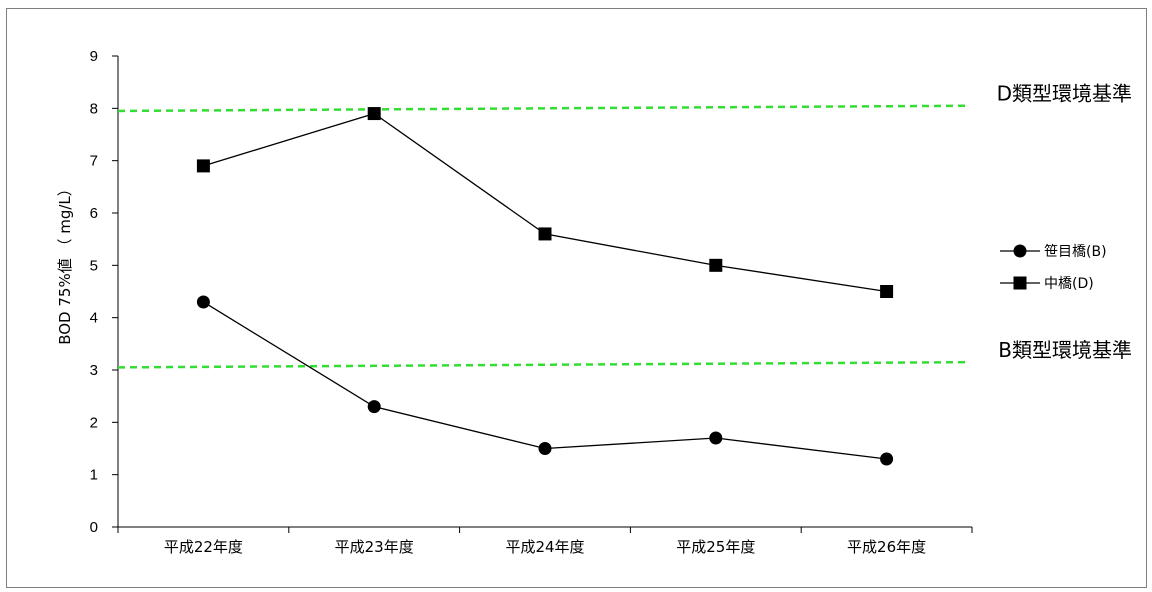 The width and height of the screenshot is (1152, 592). I want to click on reference-line-label: D類型環境基準, so click(1064, 94).